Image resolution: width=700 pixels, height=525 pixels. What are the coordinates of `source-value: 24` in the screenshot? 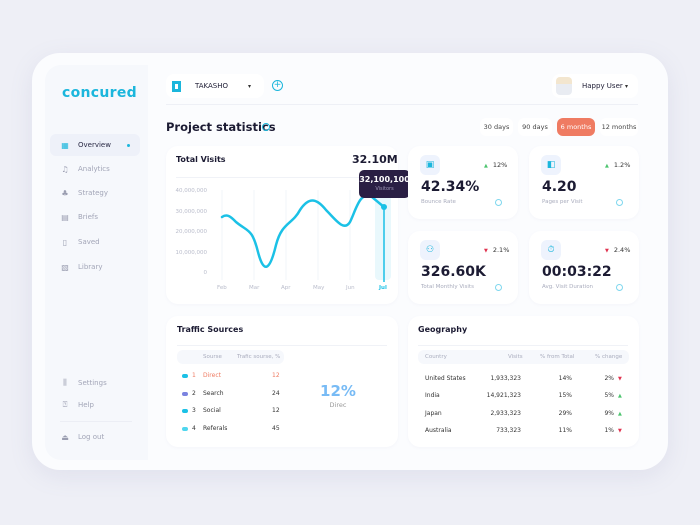 It's located at (276, 393).